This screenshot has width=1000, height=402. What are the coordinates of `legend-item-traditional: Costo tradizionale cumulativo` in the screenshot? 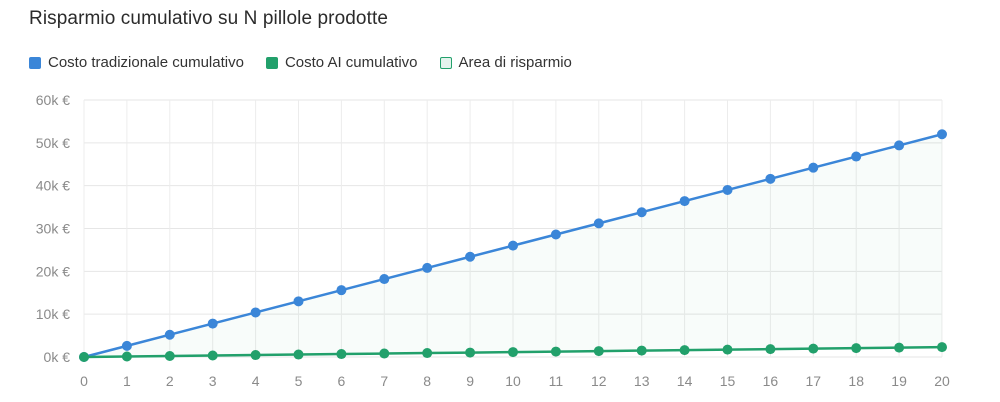 It's located at (136, 62).